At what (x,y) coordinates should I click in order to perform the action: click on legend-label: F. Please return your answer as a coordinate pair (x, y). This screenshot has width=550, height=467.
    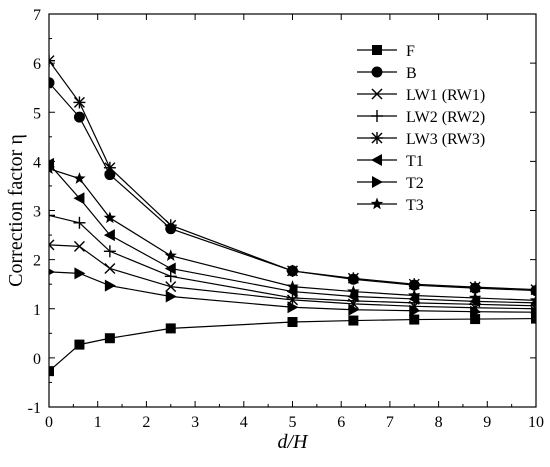
    Looking at the image, I should click on (410, 51).